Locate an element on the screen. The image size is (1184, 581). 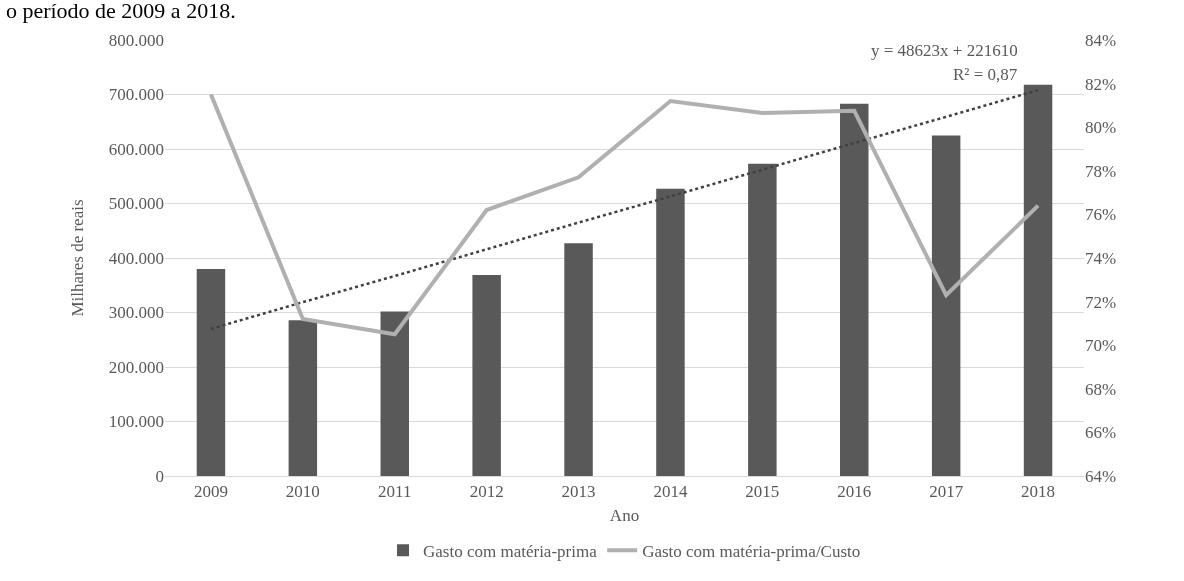
x-tick-label: 2015 is located at coordinates (762, 492).